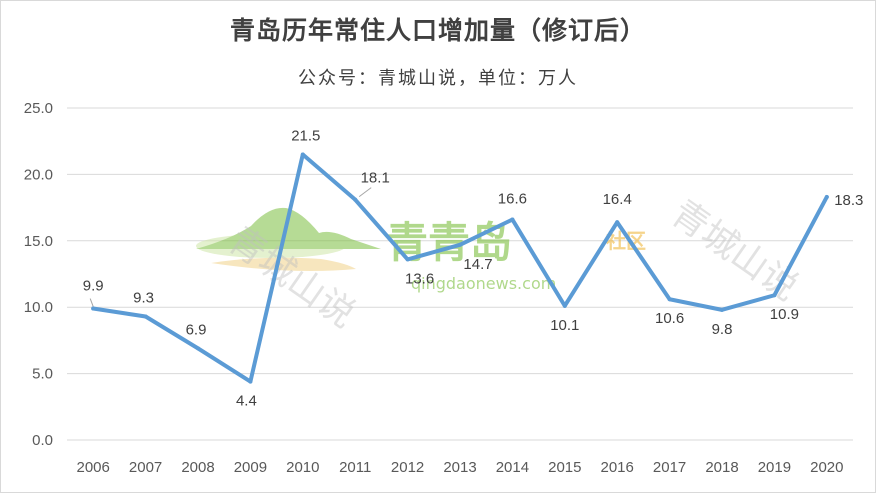  What do you see at coordinates (143, 297) in the screenshot?
I see `data-label: 9.3` at bounding box center [143, 297].